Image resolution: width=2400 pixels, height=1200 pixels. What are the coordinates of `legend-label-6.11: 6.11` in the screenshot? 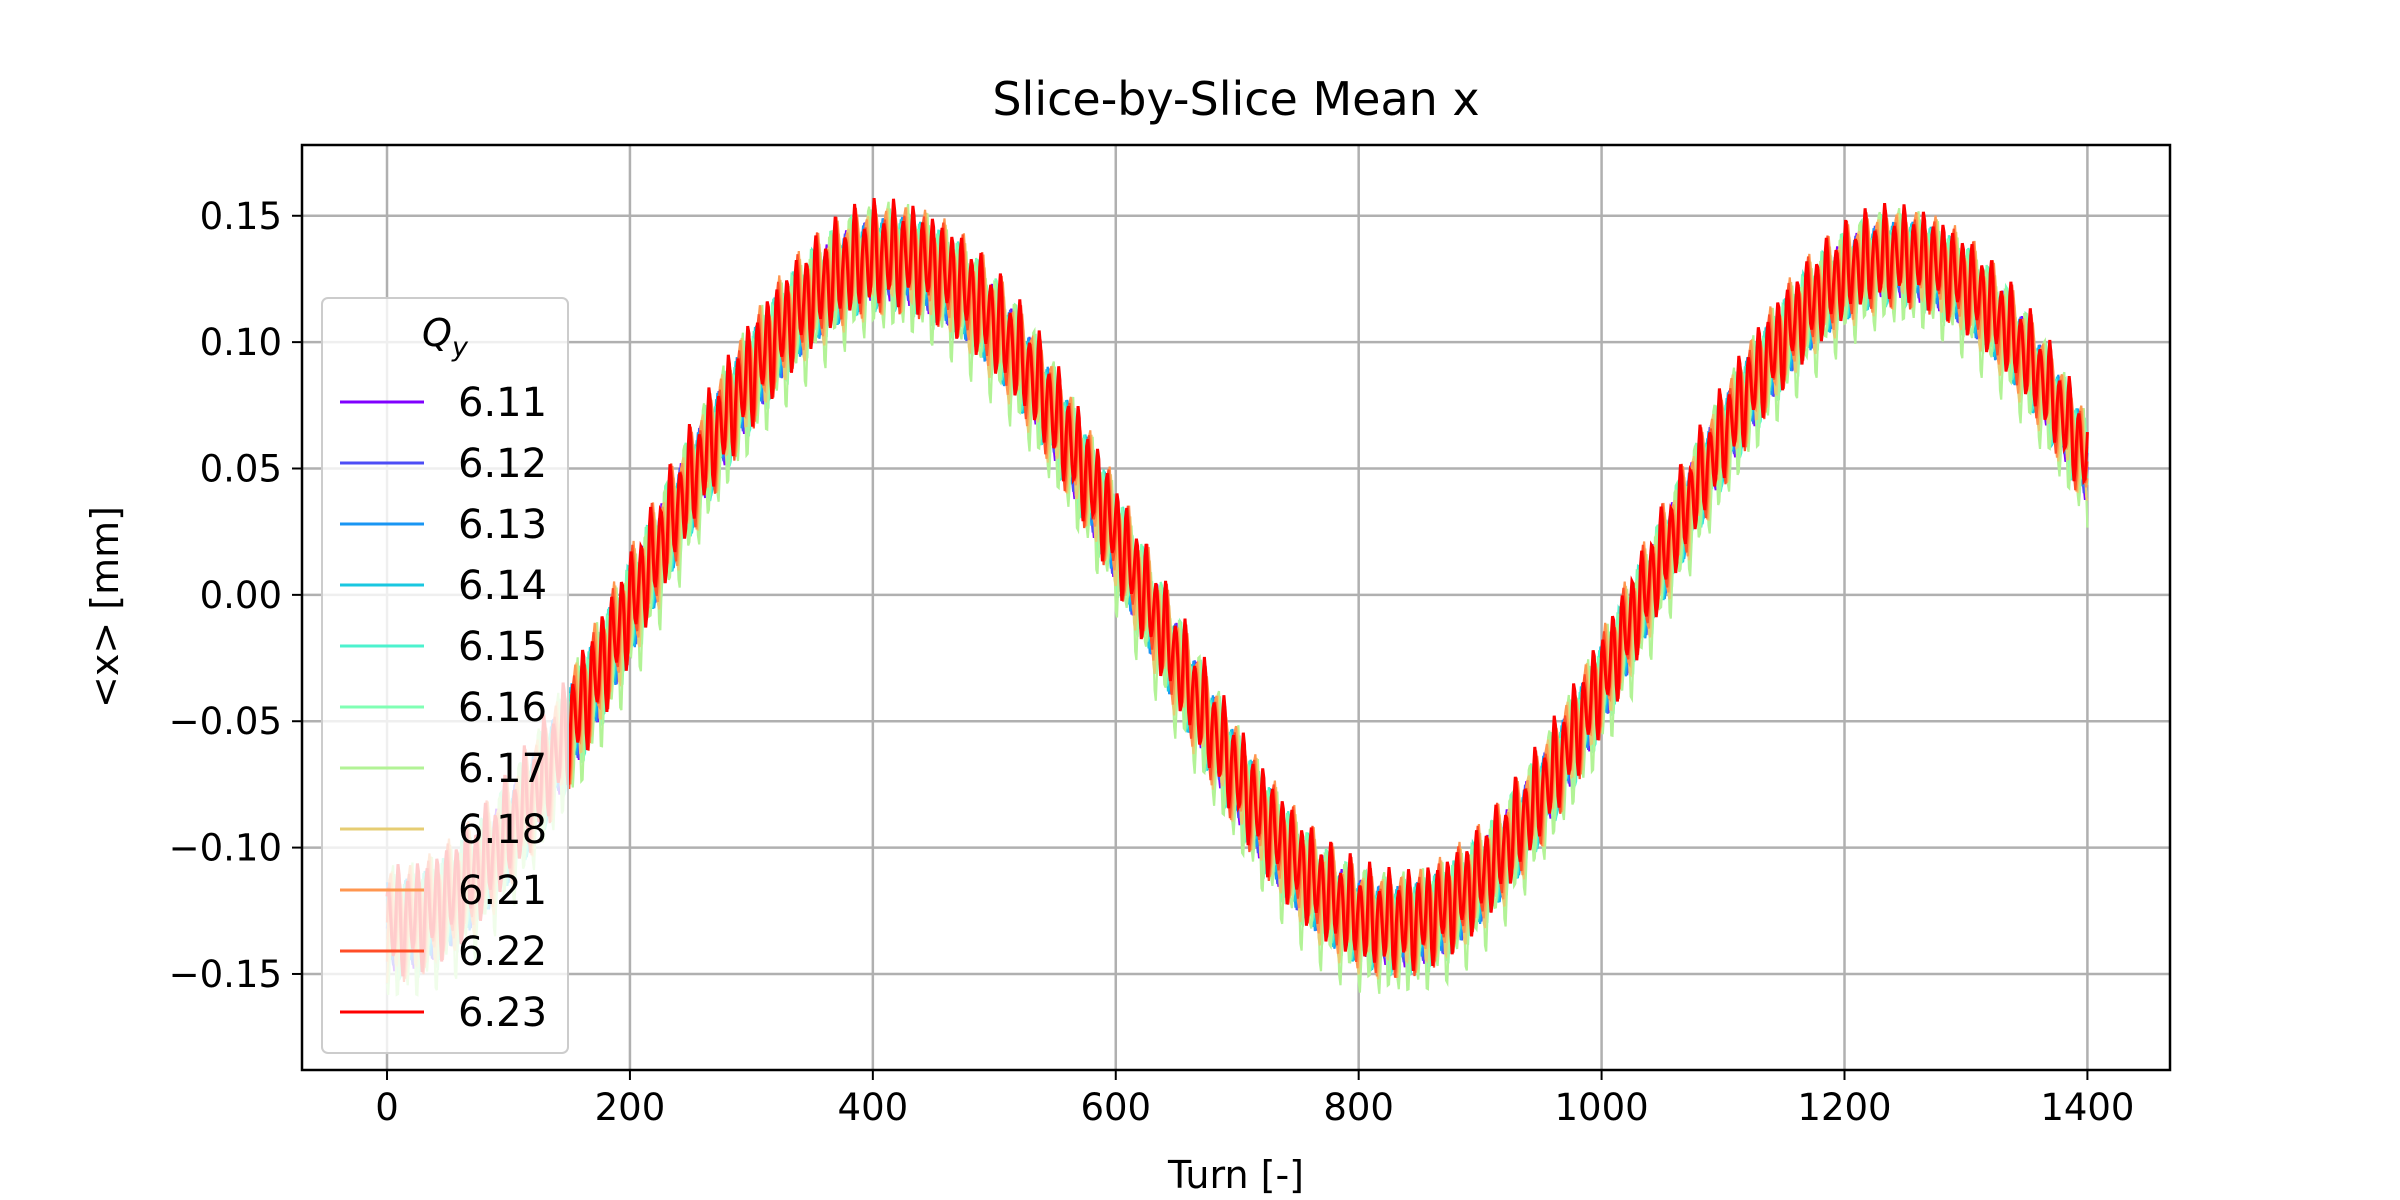 It's located at (502, 403).